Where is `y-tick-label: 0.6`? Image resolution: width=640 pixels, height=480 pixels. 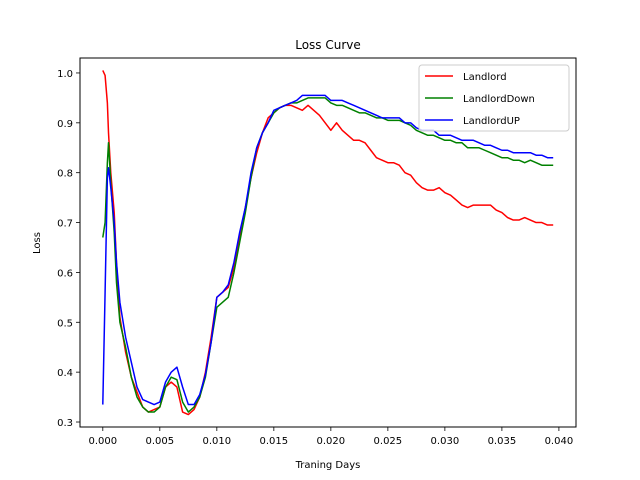
y-tick-label: 0.6 is located at coordinates (65, 273).